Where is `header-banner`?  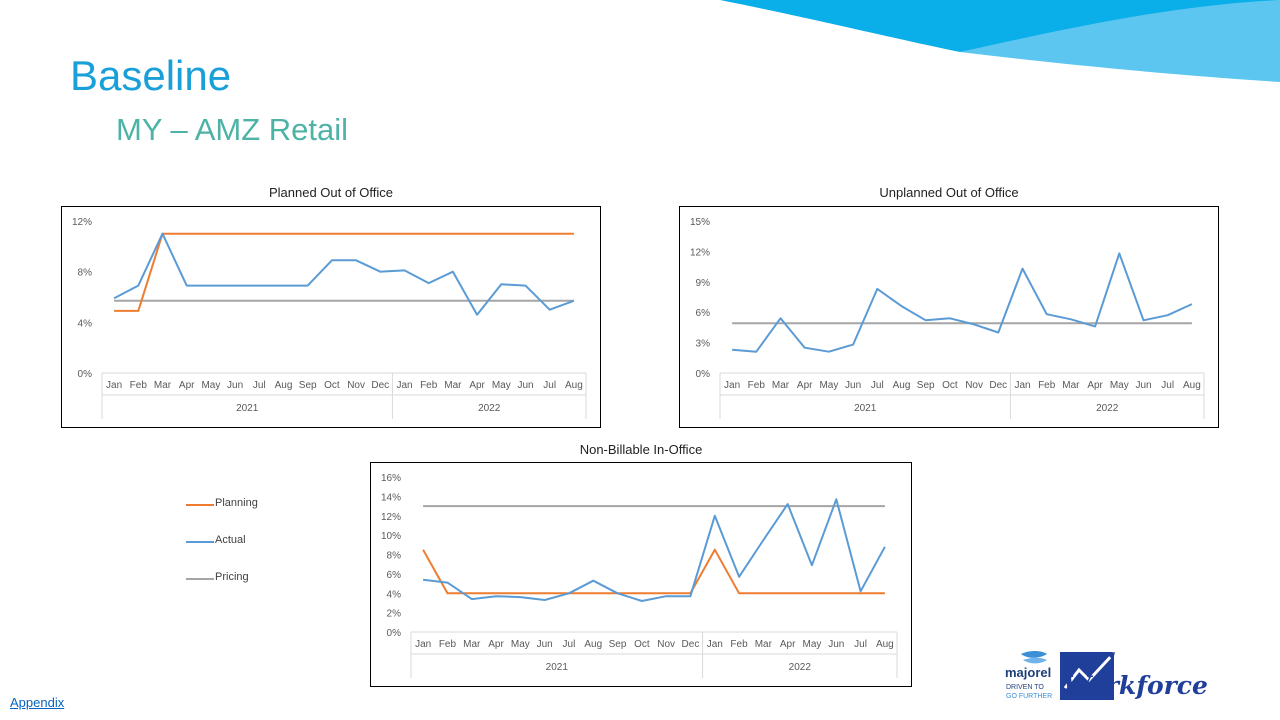 header-banner is located at coordinates (1000, 41).